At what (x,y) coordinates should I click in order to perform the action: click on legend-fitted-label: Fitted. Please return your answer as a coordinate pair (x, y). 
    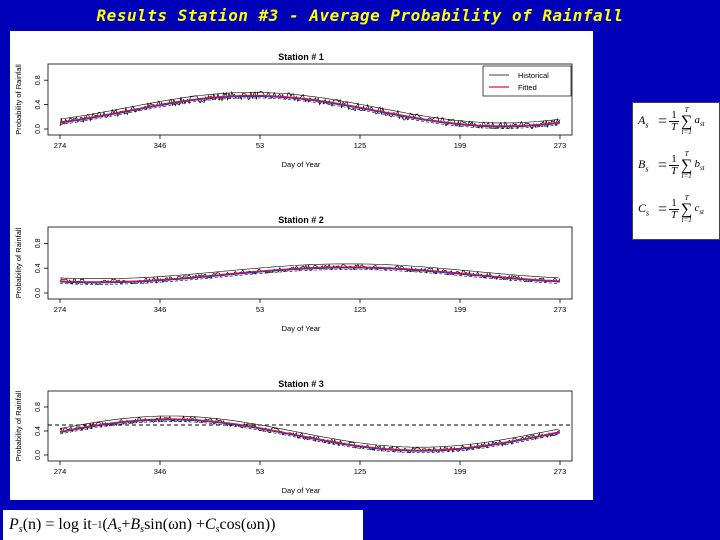
    Looking at the image, I should click on (527, 87).